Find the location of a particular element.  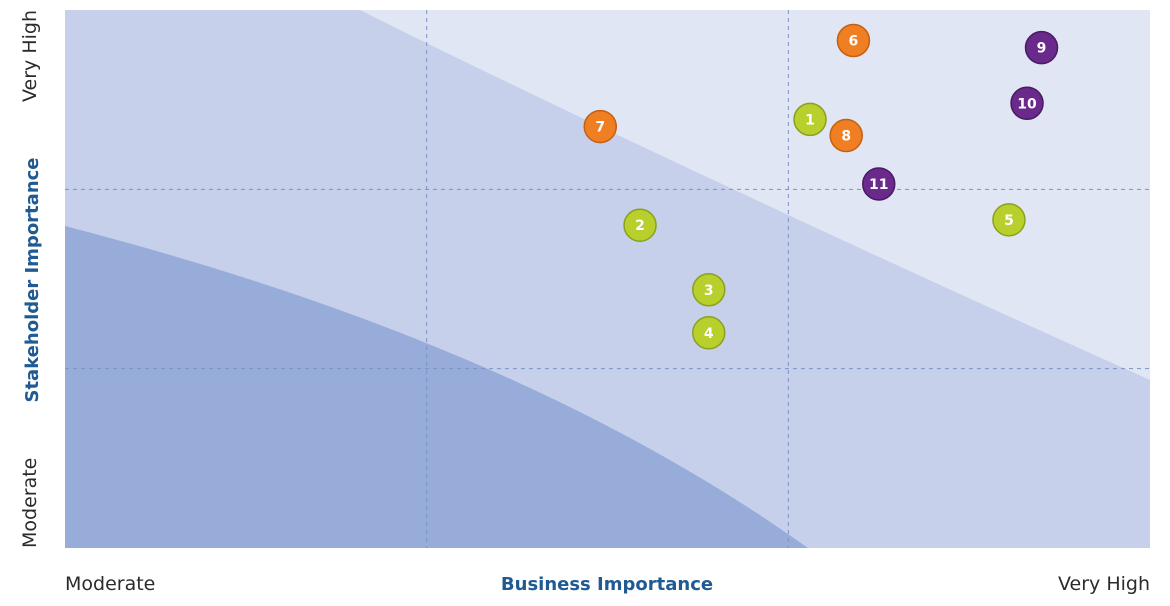

point-7: 7 is located at coordinates (600, 126).